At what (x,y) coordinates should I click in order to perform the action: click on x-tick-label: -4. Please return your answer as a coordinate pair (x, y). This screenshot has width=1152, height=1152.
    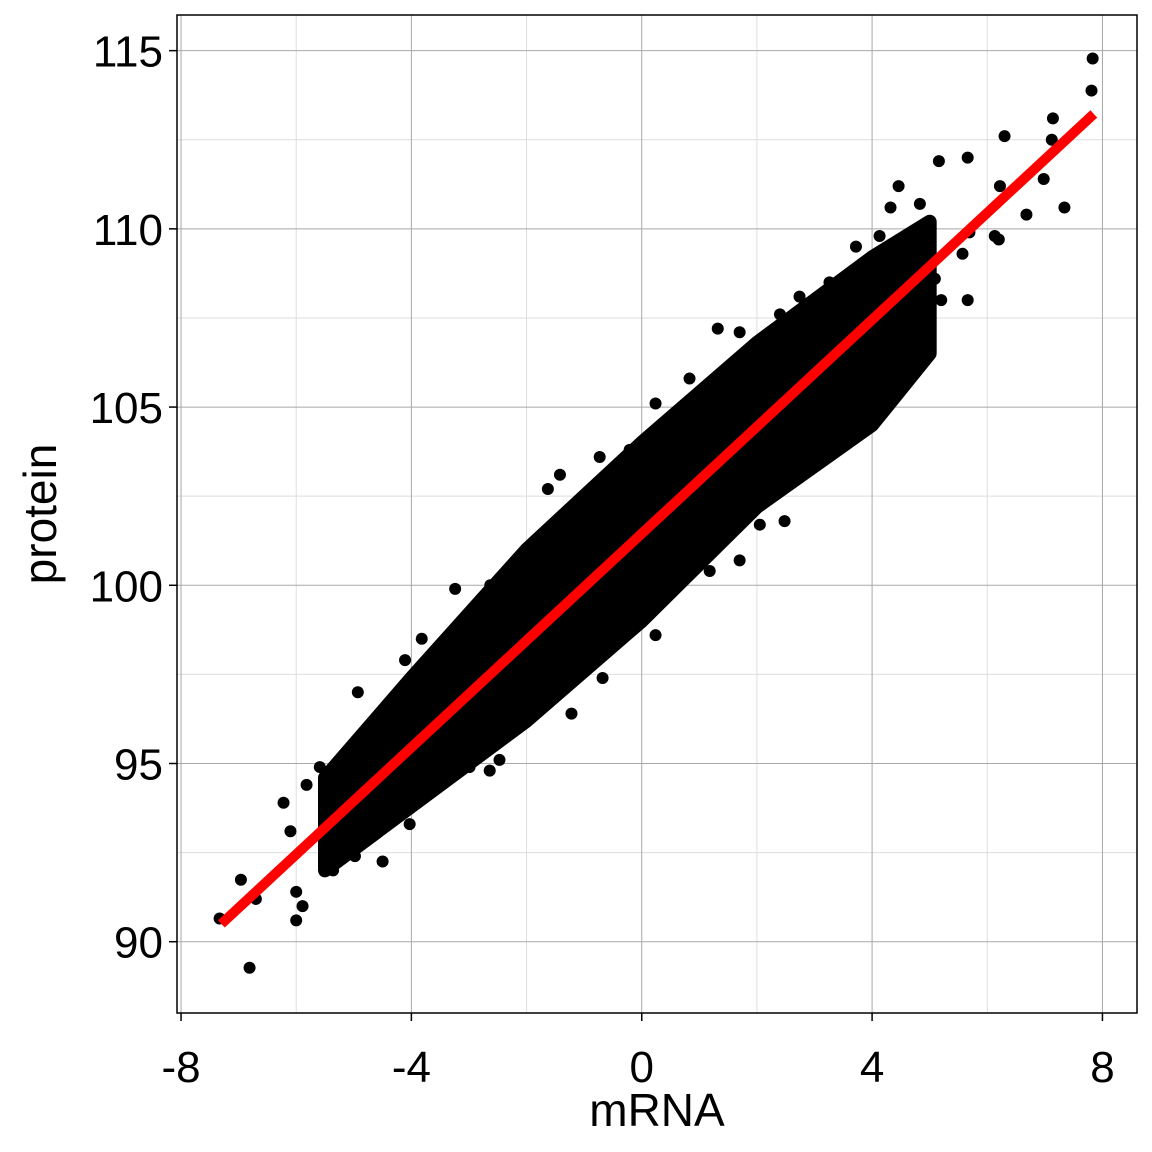
    Looking at the image, I should click on (411, 1067).